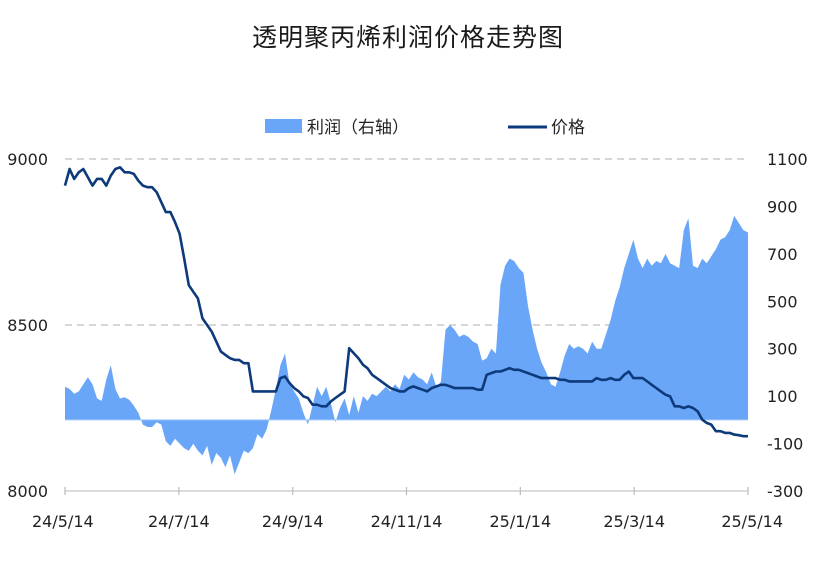 The height and width of the screenshot is (561, 816). Describe the element at coordinates (179, 521) in the screenshot. I see `x-tick-label: 24/7/14` at that location.